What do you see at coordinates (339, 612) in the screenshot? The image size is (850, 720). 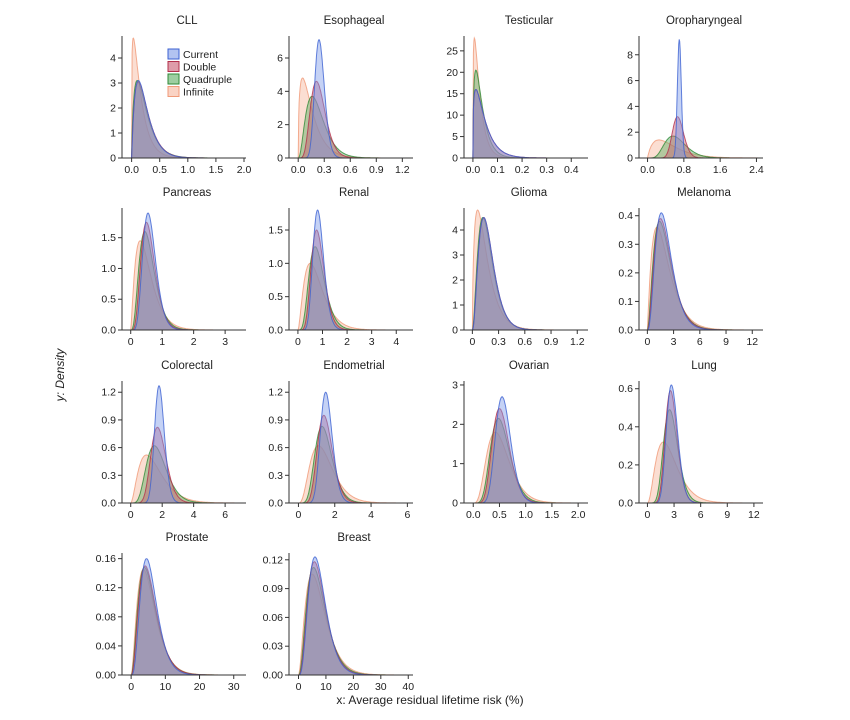 I see `panel-breast: Breast 0 10 20 30 40 0.00 0.03 0.06 0.09 0.12` at bounding box center [339, 612].